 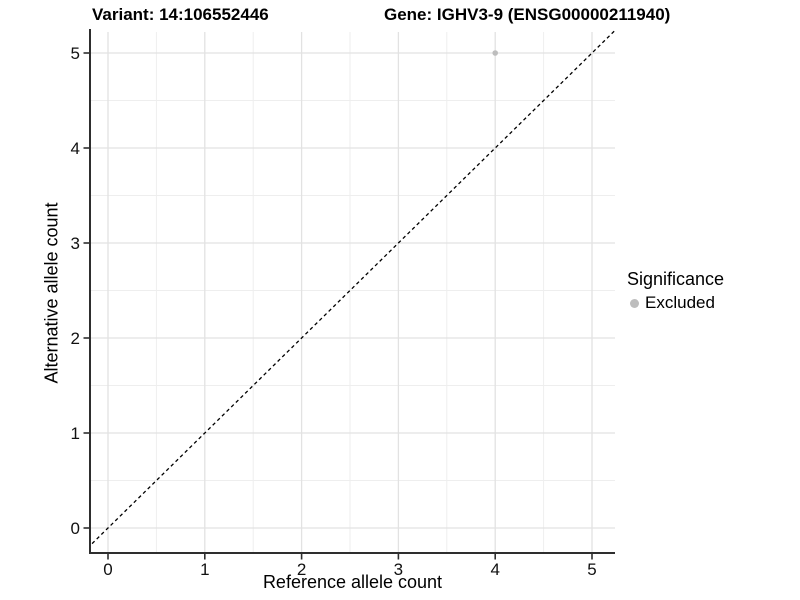 I want to click on legend-entry-excluded: Excluded, so click(x=675, y=303).